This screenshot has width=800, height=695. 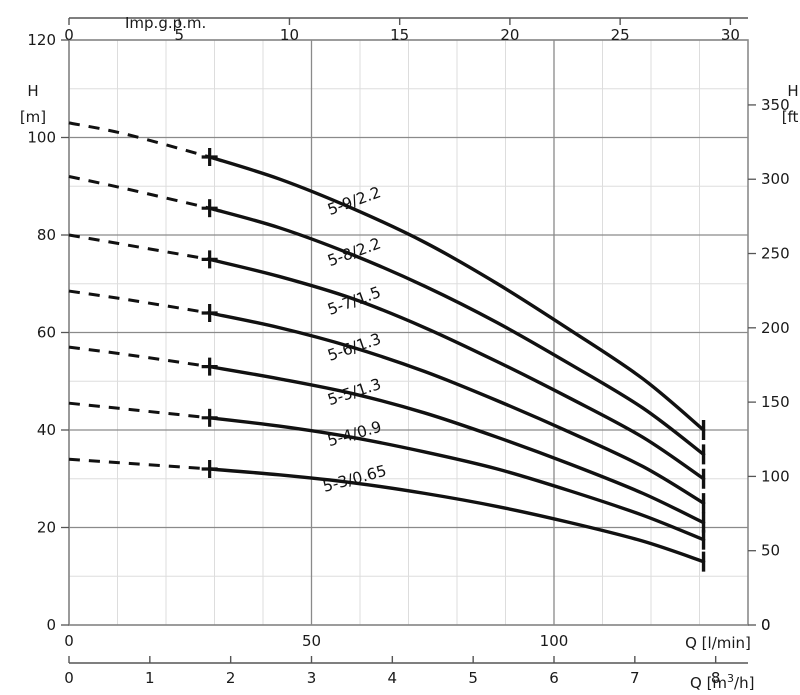 I want to click on left-axis-head-m: 0 20 40 60 80 100 120, so click(x=48, y=332).